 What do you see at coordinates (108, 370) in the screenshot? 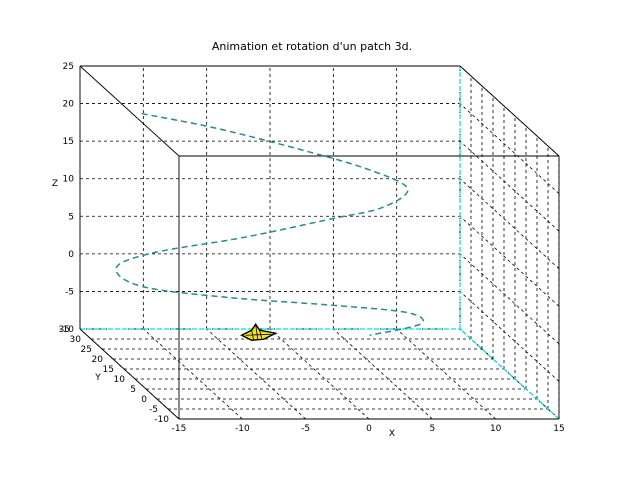
I see `y-tick-label: 15` at bounding box center [108, 370].